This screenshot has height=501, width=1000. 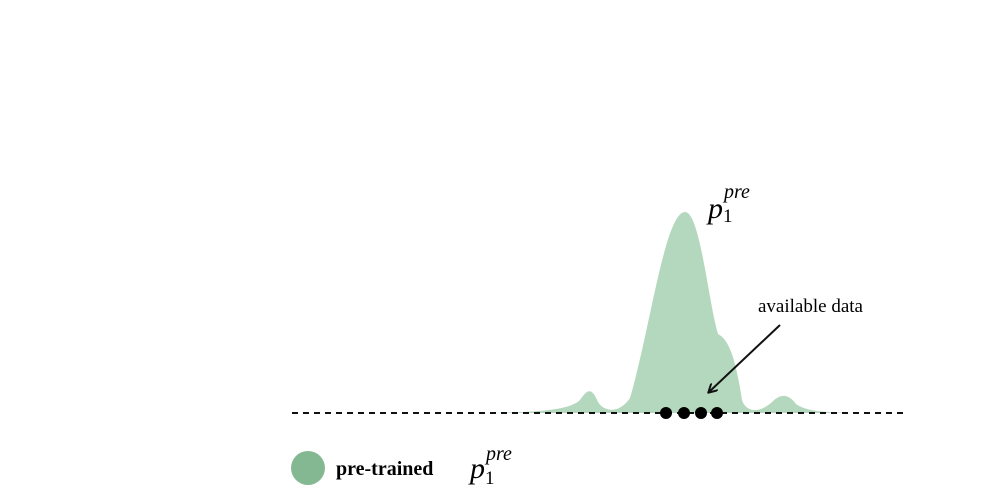 I want to click on annotation: available data, so click(x=811, y=306).